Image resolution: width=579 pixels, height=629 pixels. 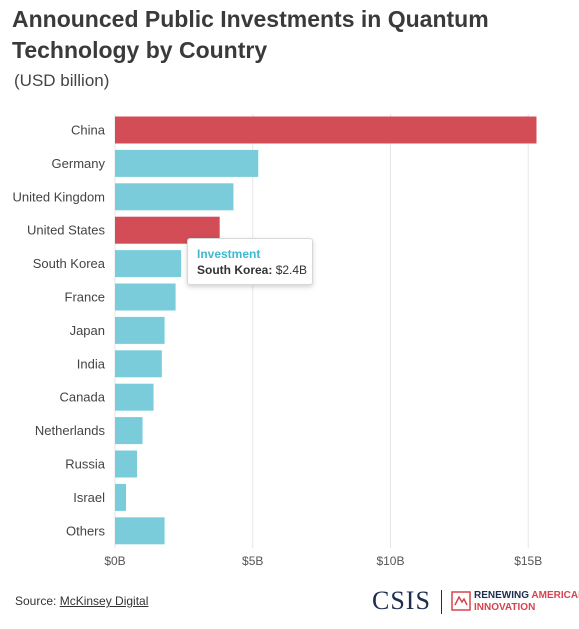 What do you see at coordinates (62, 80) in the screenshot?
I see `chart-subtitle: (USD billion)` at bounding box center [62, 80].